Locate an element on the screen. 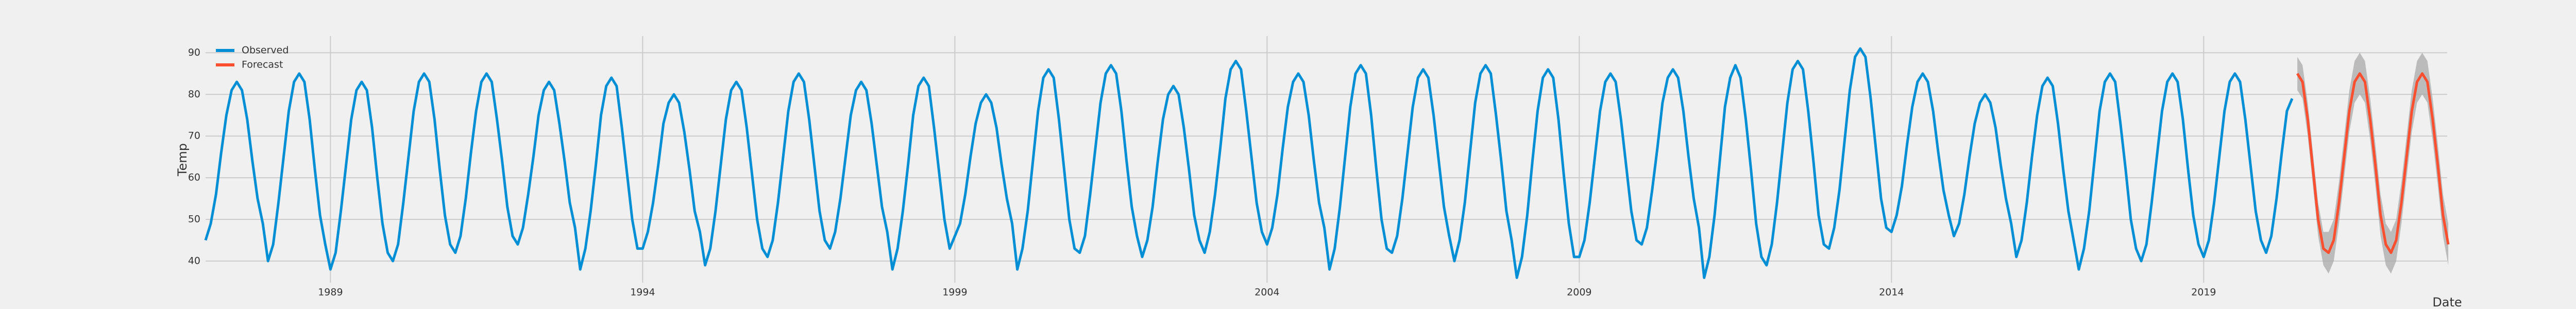 The image size is (2576, 309). x-tick-label: 2019 is located at coordinates (2204, 292).